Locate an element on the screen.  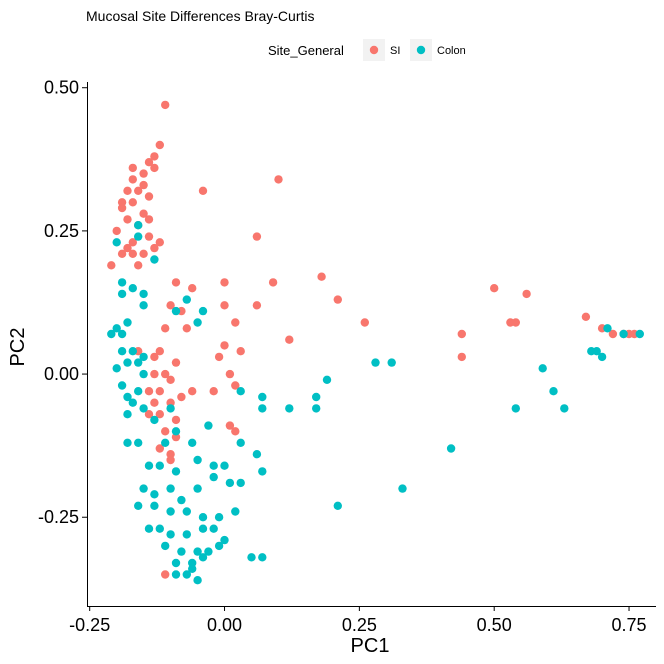
chart-title: Mucosal Site Differences Bray-Curtis is located at coordinates (200, 16).